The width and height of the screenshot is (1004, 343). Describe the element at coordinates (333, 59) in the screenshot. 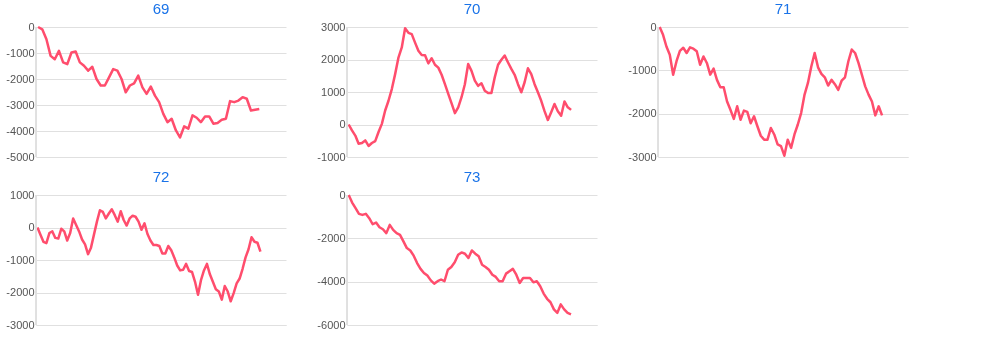

I see `y-tick-label: 2000` at that location.